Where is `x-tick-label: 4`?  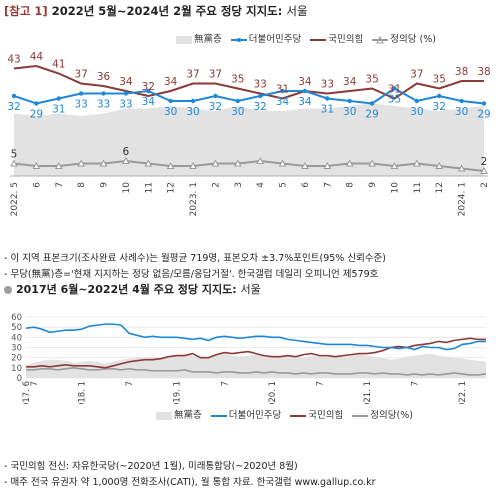 x-tick-label: 4 is located at coordinates (261, 185).